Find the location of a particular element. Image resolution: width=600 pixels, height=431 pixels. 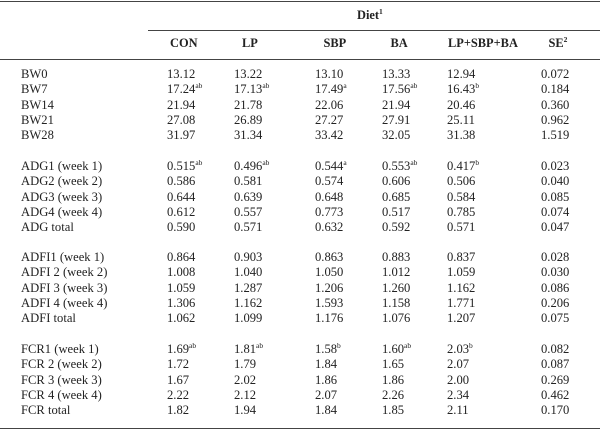

table-cell: 2.07 is located at coordinates (326, 395).